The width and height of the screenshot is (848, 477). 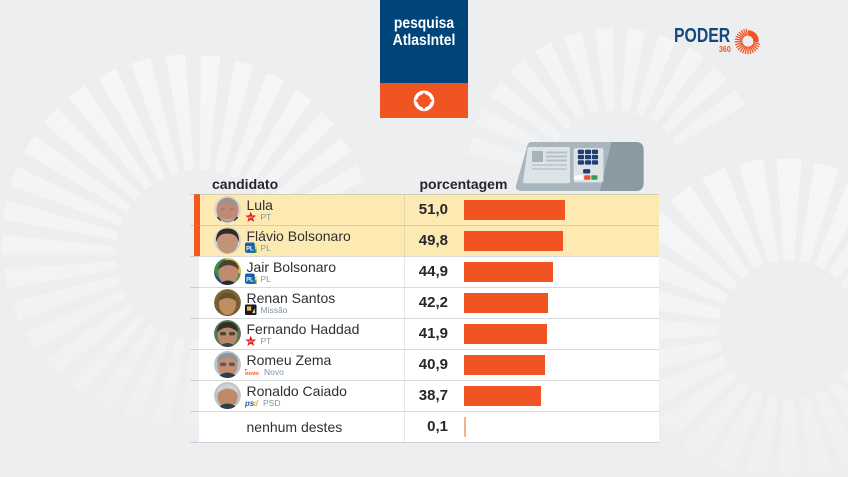 What do you see at coordinates (250, 403) in the screenshot?
I see `svg-text: ps` at bounding box center [250, 403].